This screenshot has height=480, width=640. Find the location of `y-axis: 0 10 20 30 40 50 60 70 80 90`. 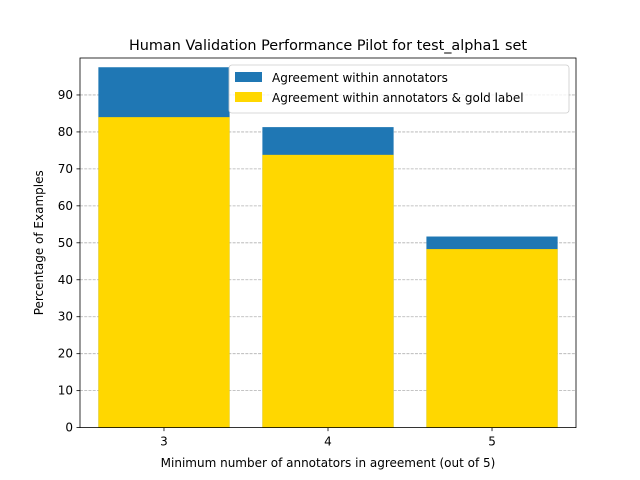

y-axis: 0 10 20 30 40 50 60 70 80 90 is located at coordinates (69, 261).